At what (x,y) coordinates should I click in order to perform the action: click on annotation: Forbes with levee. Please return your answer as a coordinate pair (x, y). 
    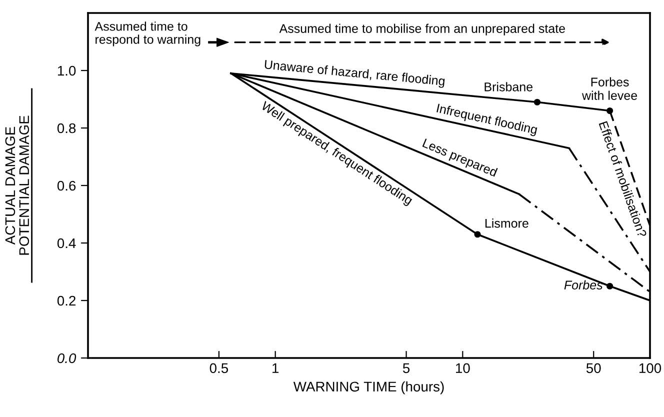
    Looking at the image, I should click on (610, 88).